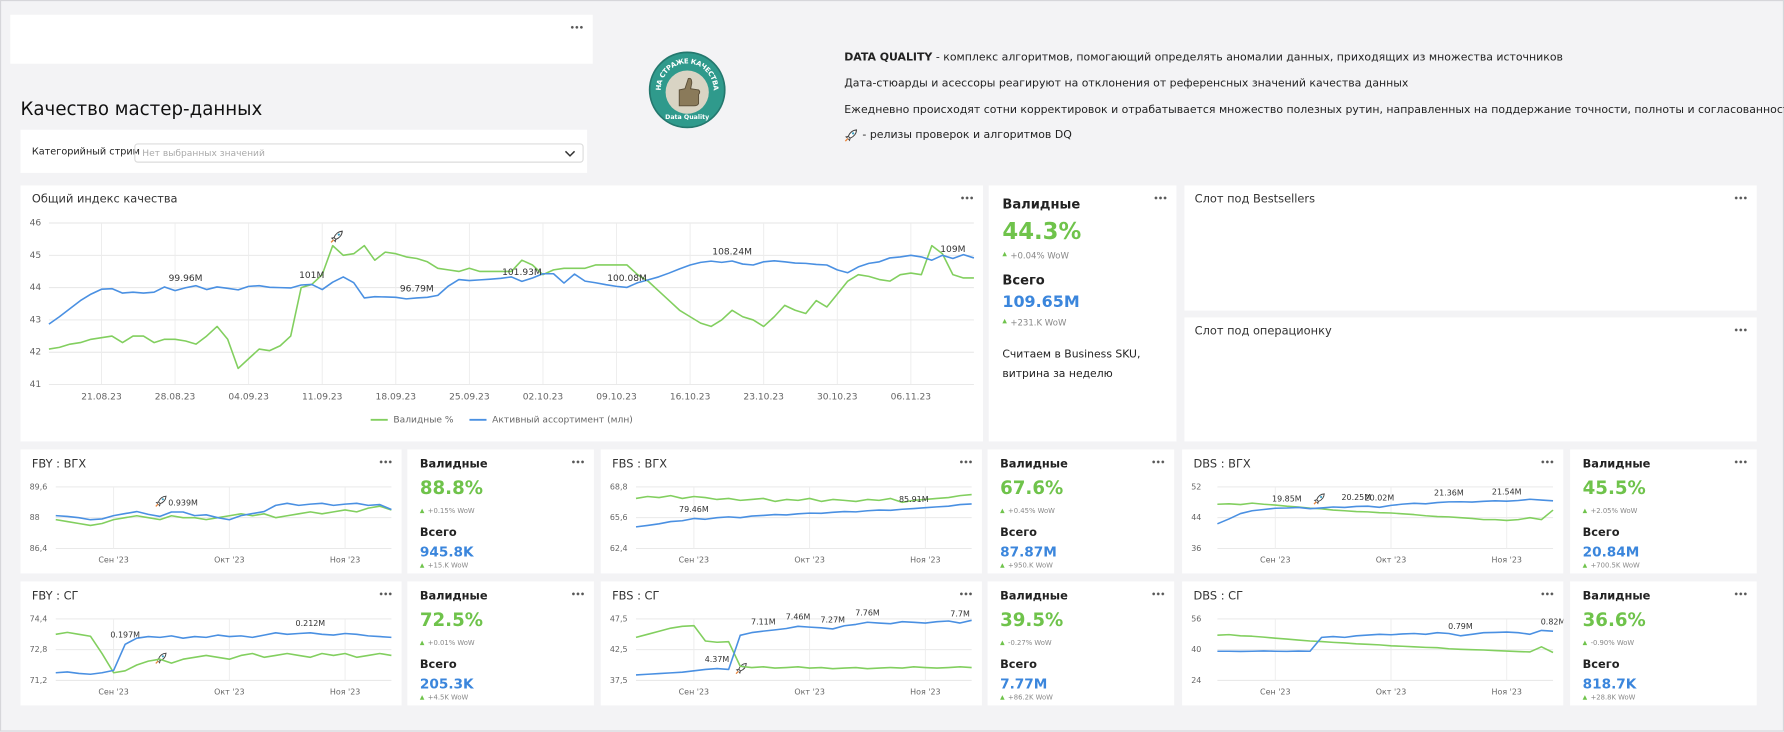  Describe the element at coordinates (1552, 622) in the screenshot. I see `value-label: 0.82M` at that location.